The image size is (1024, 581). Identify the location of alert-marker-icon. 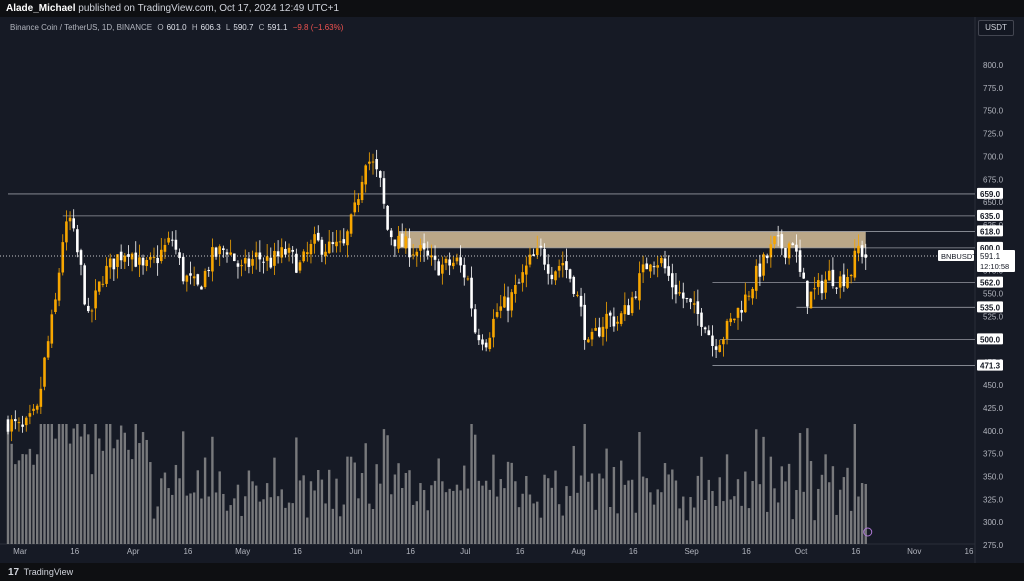
(868, 532).